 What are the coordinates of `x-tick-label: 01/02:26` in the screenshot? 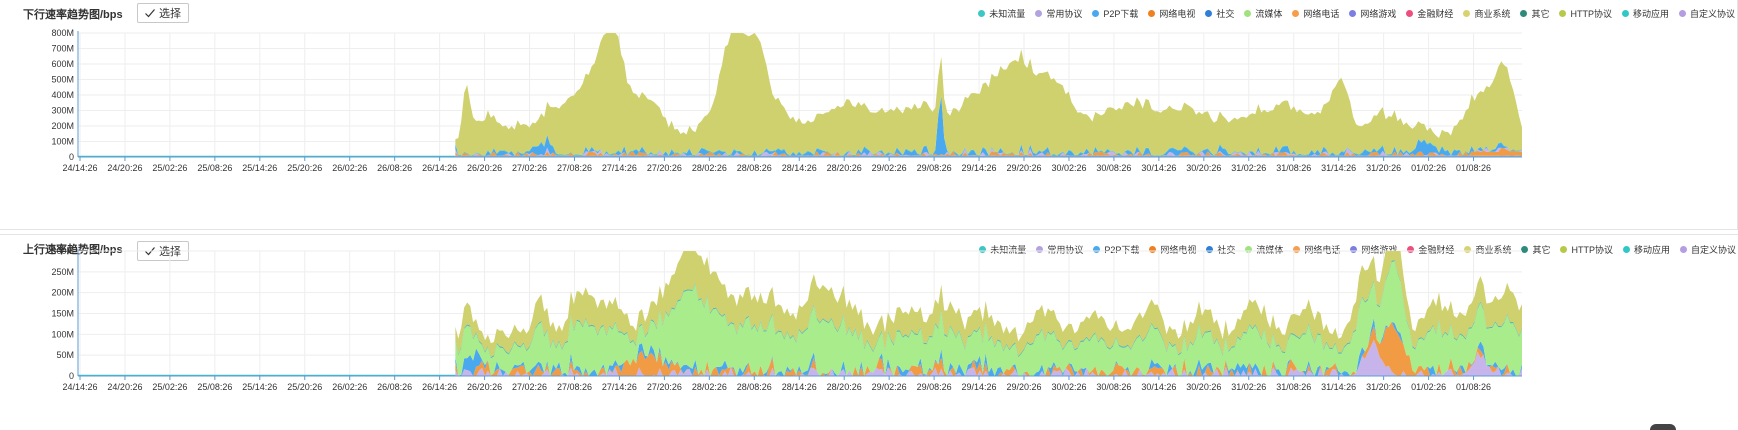 It's located at (1428, 387).